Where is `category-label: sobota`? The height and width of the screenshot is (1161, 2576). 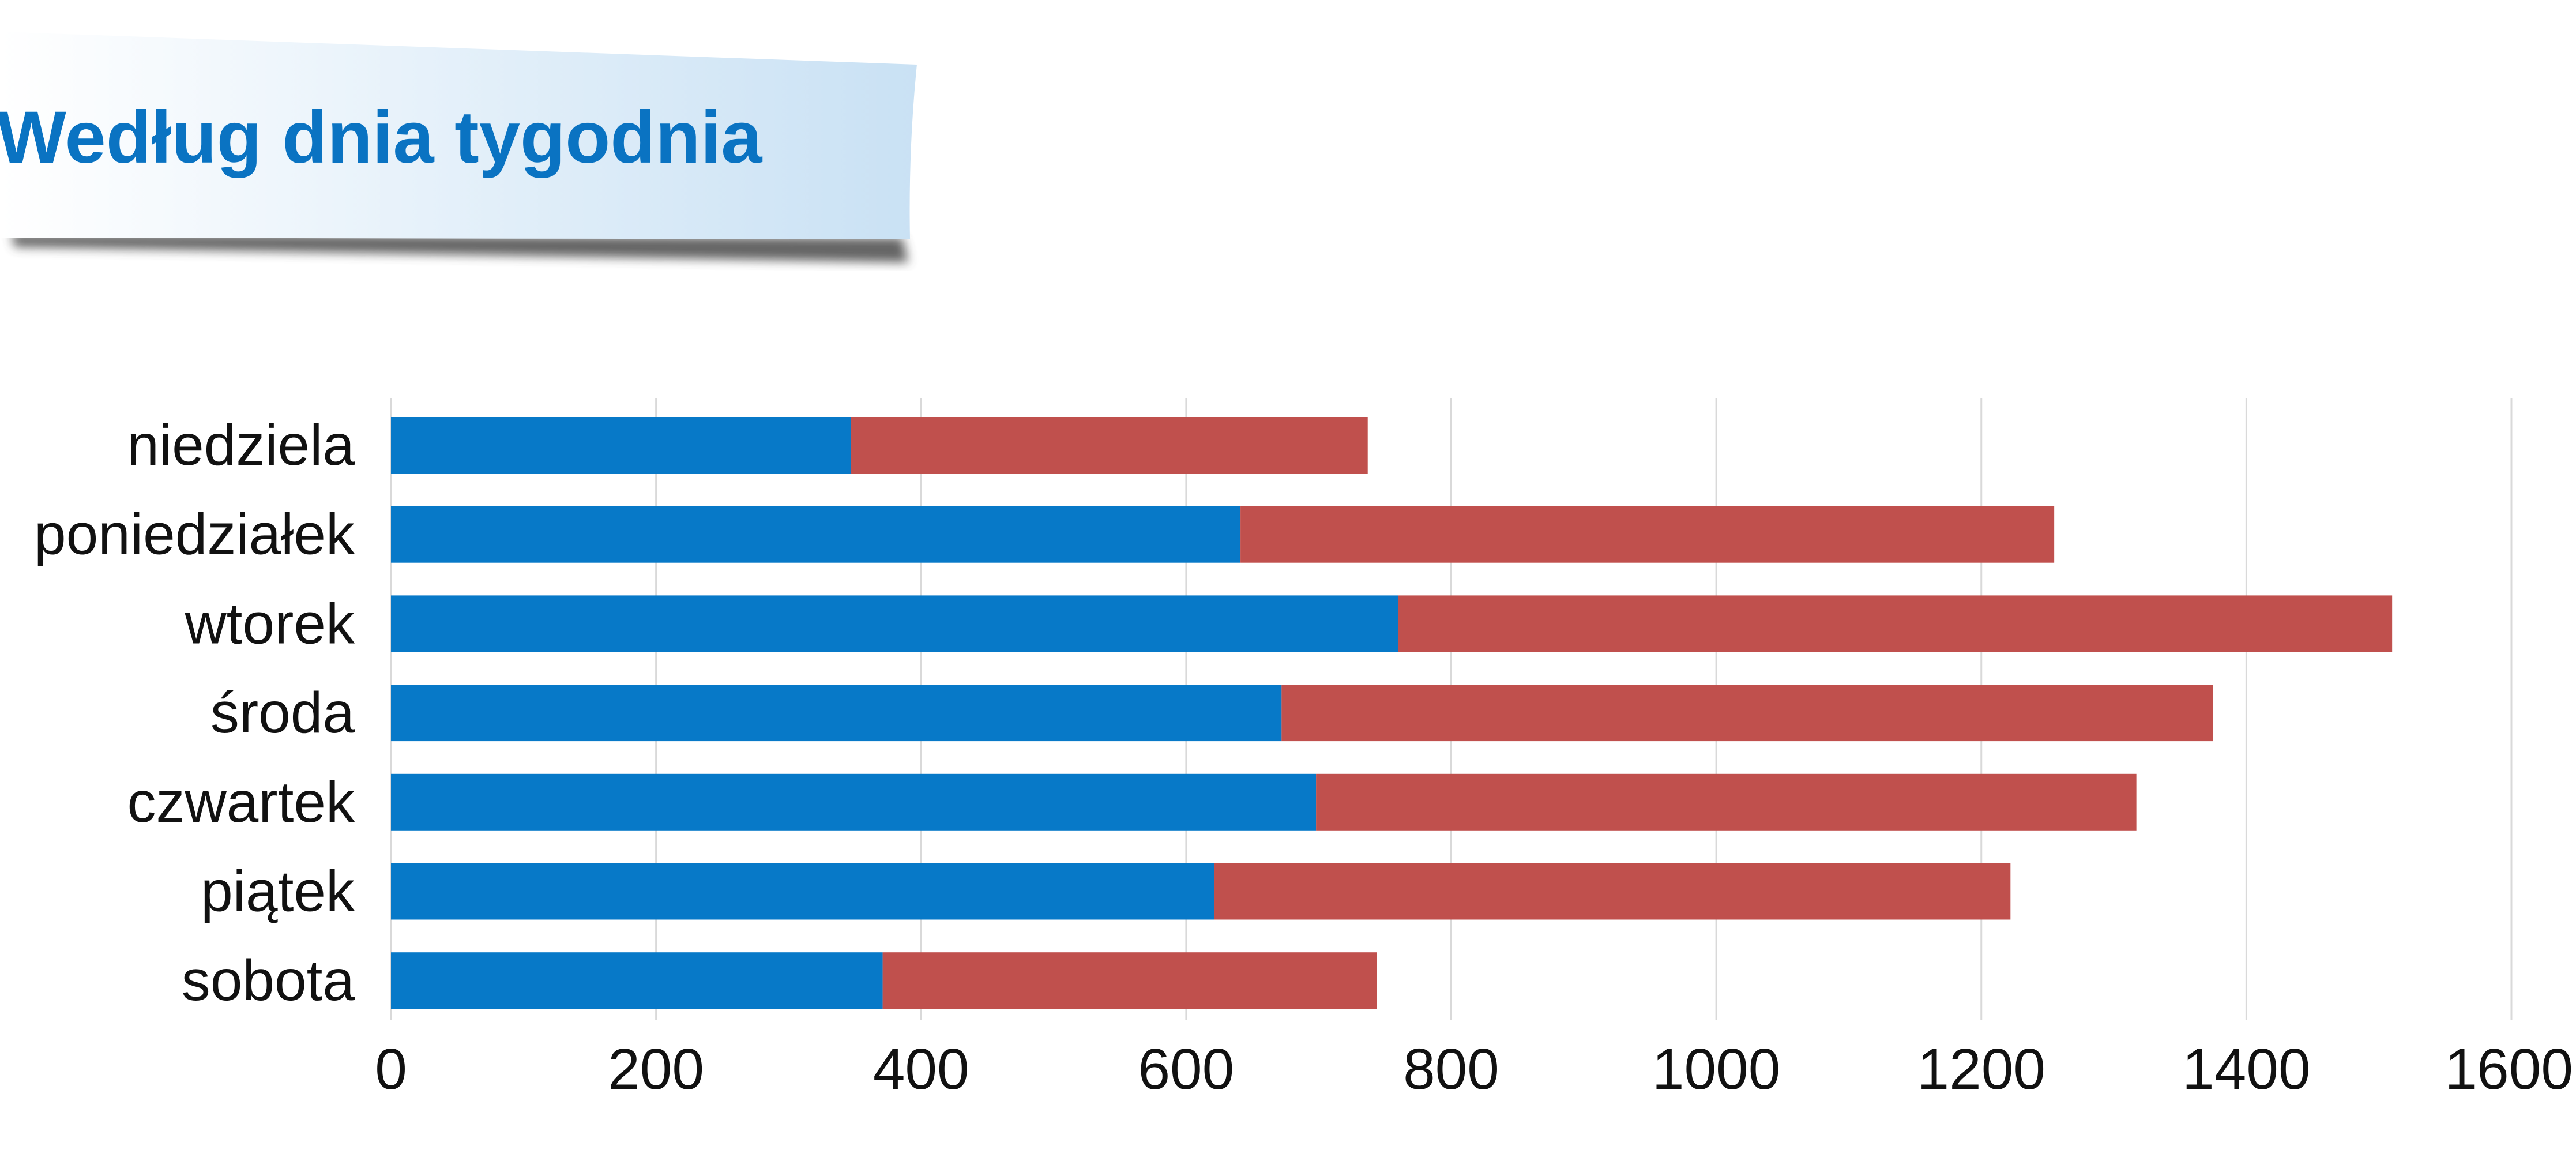
category-label: sobota is located at coordinates (268, 980).